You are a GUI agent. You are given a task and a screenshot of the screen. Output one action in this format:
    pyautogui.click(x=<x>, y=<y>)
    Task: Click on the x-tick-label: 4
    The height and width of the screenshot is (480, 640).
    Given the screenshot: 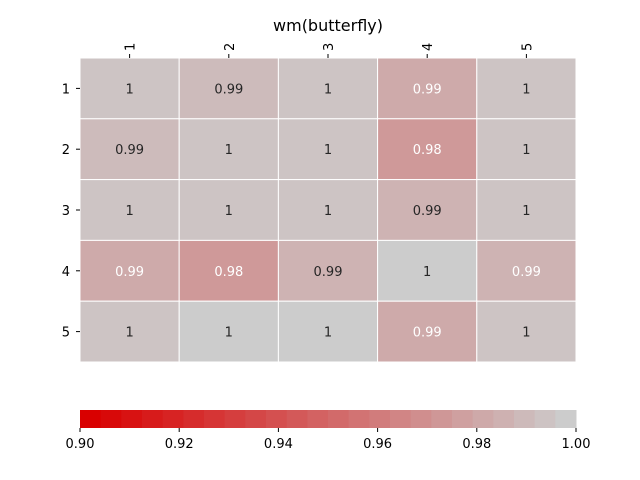 What is the action you would take?
    pyautogui.click(x=428, y=47)
    